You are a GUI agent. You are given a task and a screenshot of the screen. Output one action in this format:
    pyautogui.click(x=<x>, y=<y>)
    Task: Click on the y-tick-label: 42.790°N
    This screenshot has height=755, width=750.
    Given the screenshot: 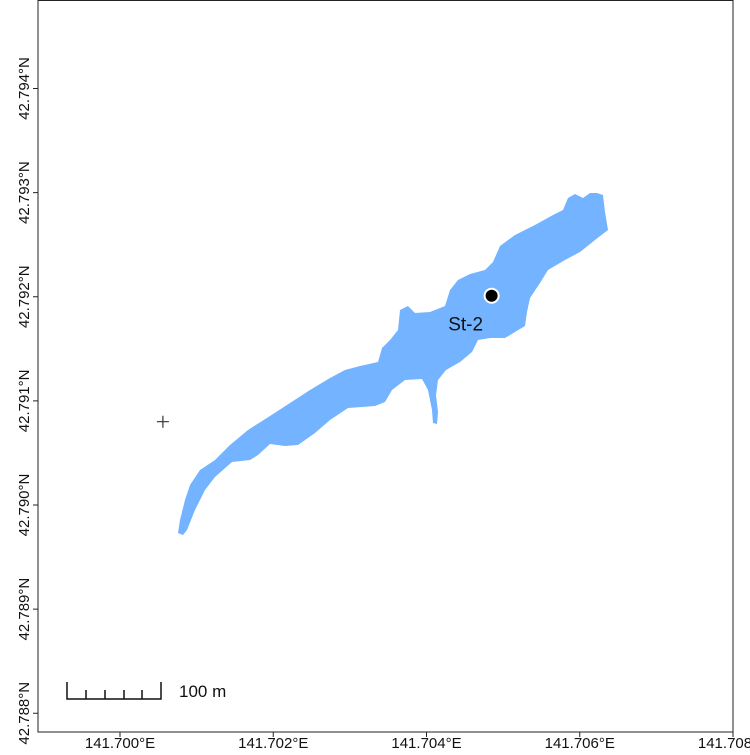 What is the action you would take?
    pyautogui.click(x=24, y=505)
    